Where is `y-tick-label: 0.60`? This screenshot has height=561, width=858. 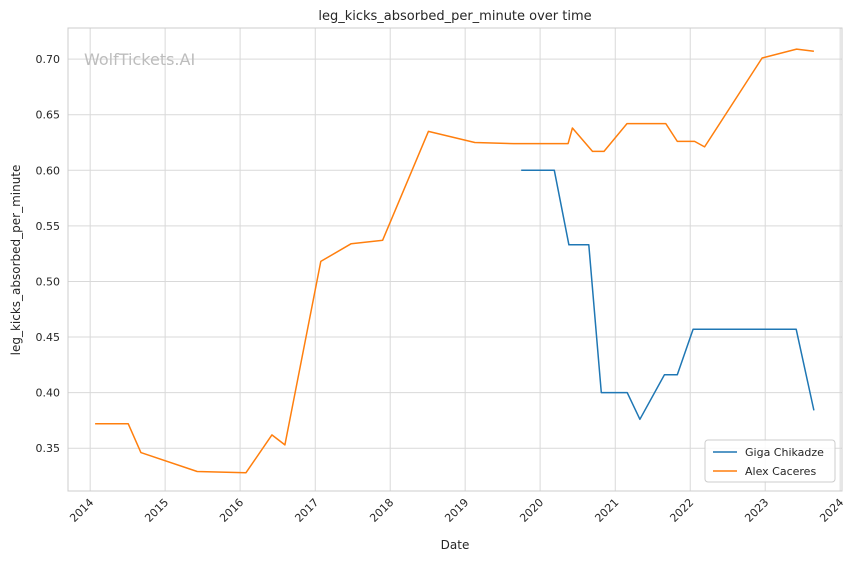
y-tick-label: 0.60 is located at coordinates (48, 170).